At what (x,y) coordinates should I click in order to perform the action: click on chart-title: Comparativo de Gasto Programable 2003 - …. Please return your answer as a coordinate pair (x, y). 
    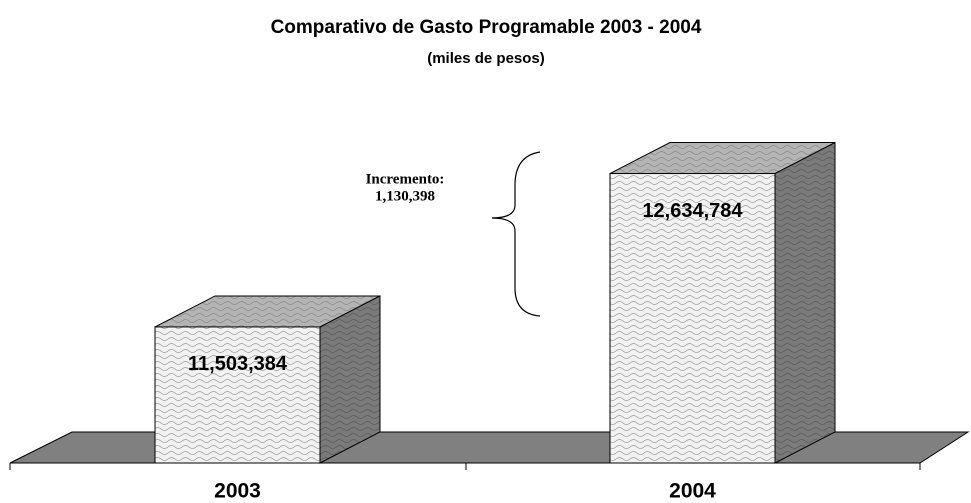
    Looking at the image, I should click on (486, 27).